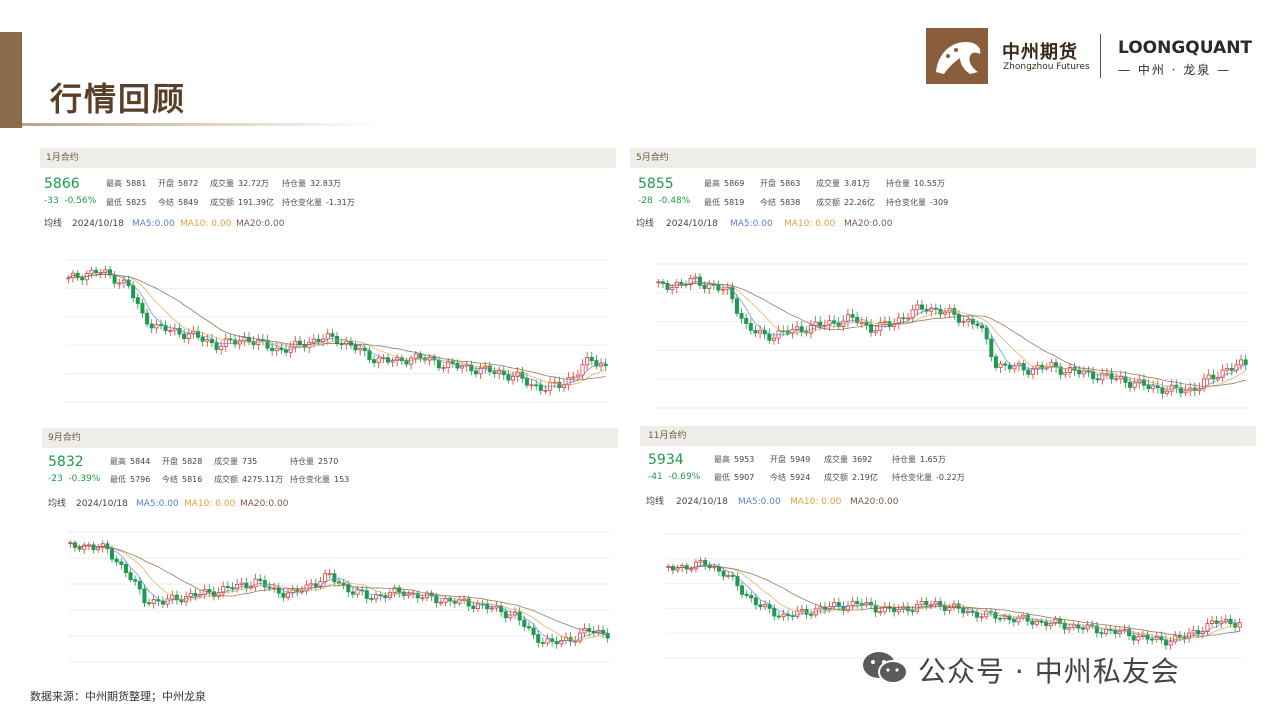  Describe the element at coordinates (210, 504) in the screenshot. I see `ma10-value: MA10: 0.00` at that location.